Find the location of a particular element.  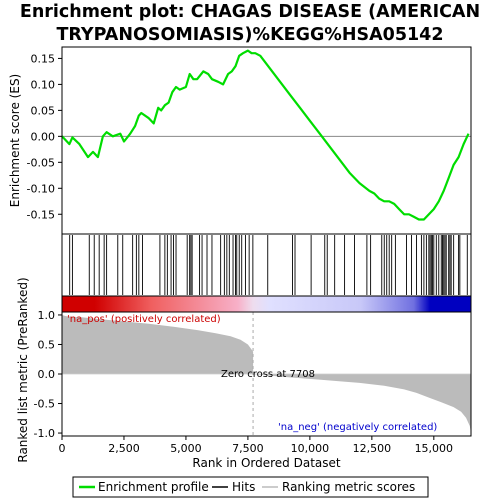

legend-hits-label: Hits is located at coordinates (243, 487).